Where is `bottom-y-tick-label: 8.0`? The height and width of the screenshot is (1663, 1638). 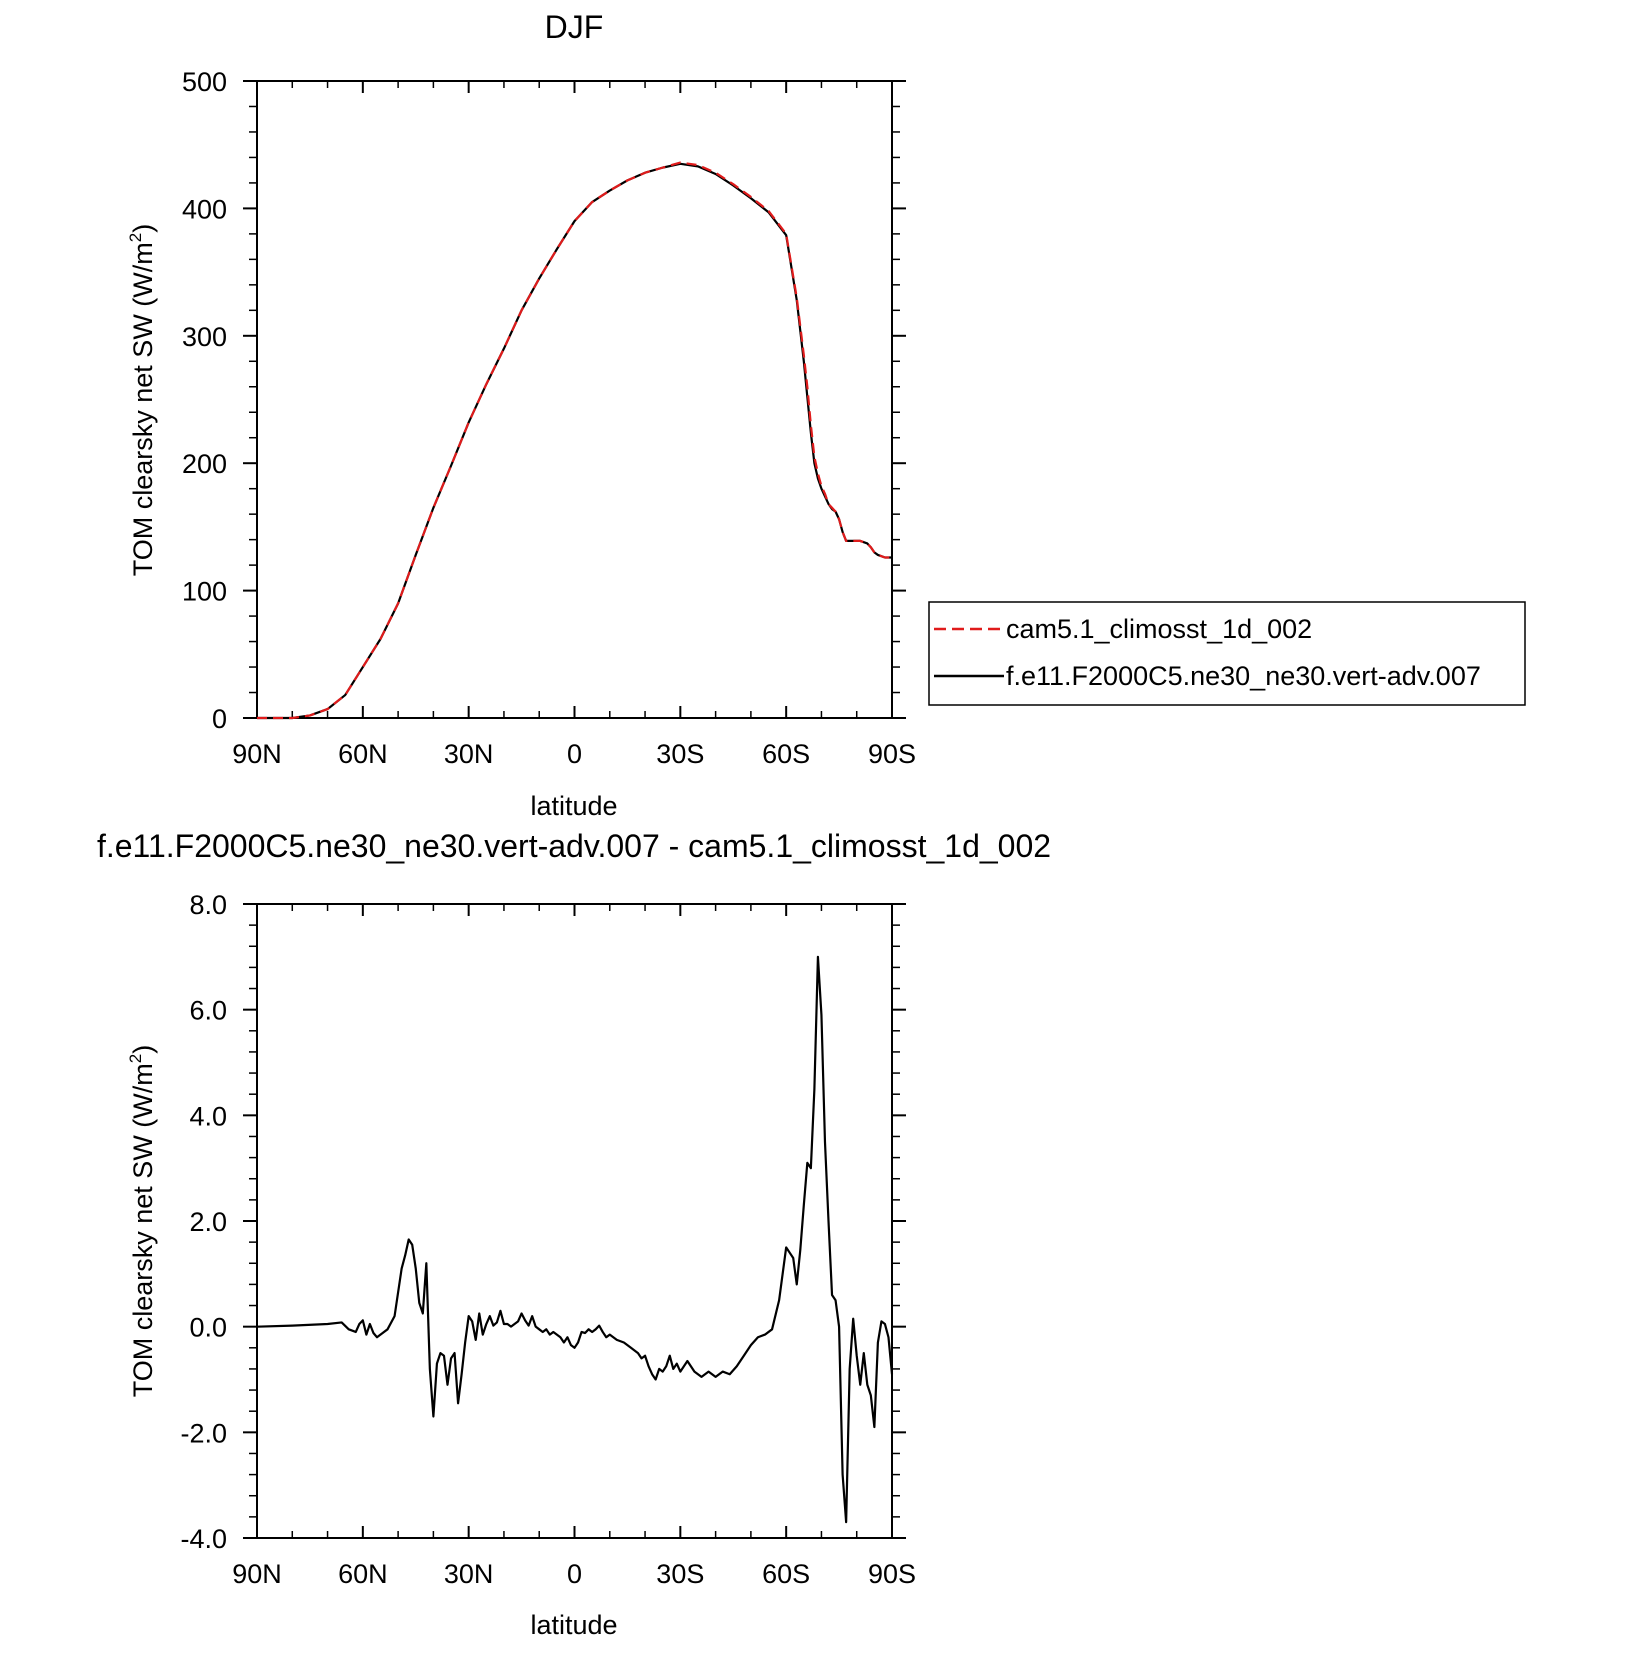
bottom-y-tick-label: 8.0 is located at coordinates (208, 905).